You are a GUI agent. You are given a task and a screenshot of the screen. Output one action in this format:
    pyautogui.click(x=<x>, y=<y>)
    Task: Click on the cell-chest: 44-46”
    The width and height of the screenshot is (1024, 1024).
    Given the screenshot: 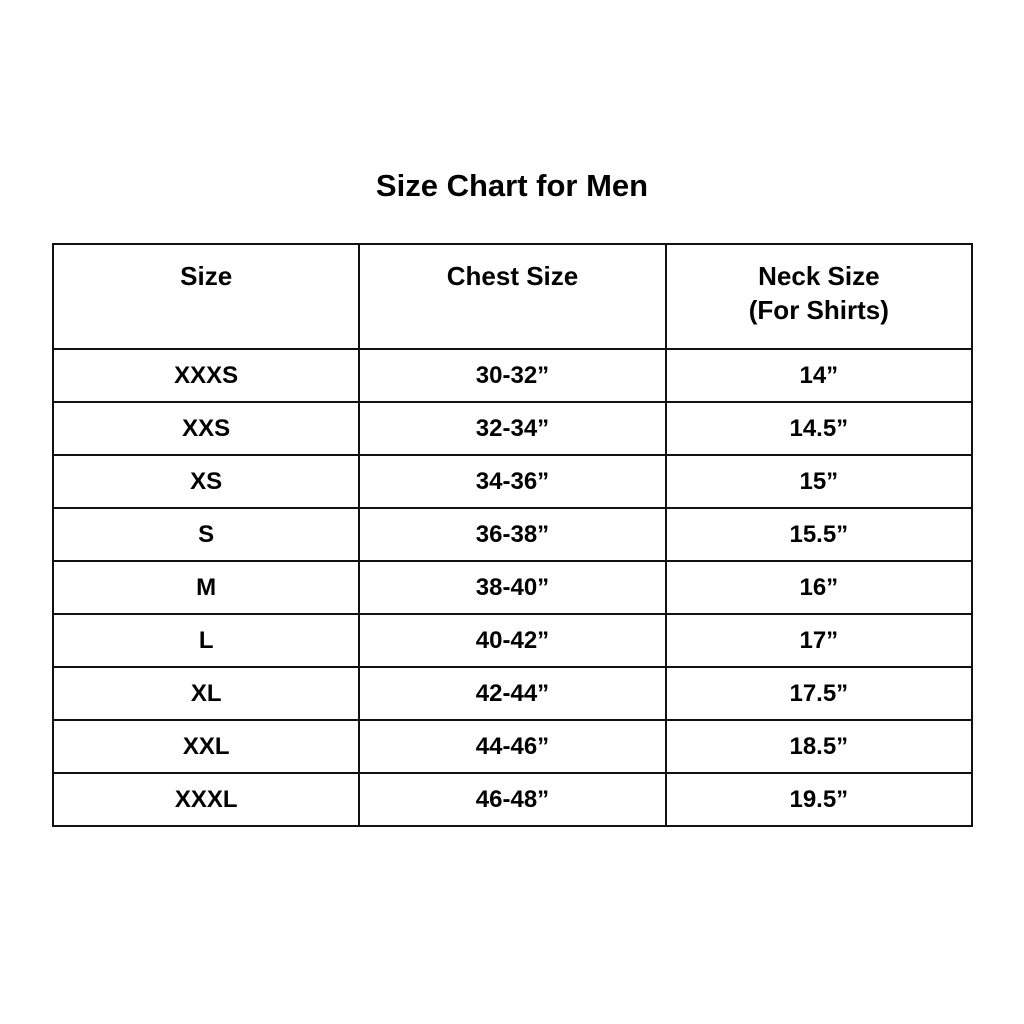 What is the action you would take?
    pyautogui.click(x=512, y=746)
    